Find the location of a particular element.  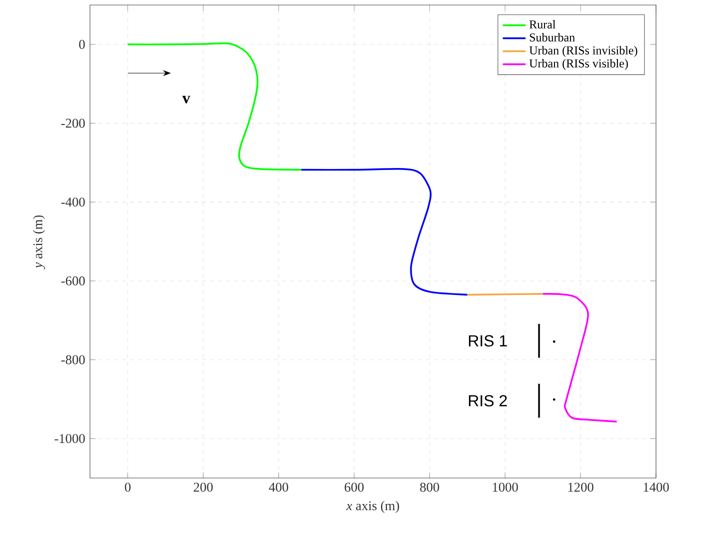

y-tick-label: -400 is located at coordinates (73, 202).